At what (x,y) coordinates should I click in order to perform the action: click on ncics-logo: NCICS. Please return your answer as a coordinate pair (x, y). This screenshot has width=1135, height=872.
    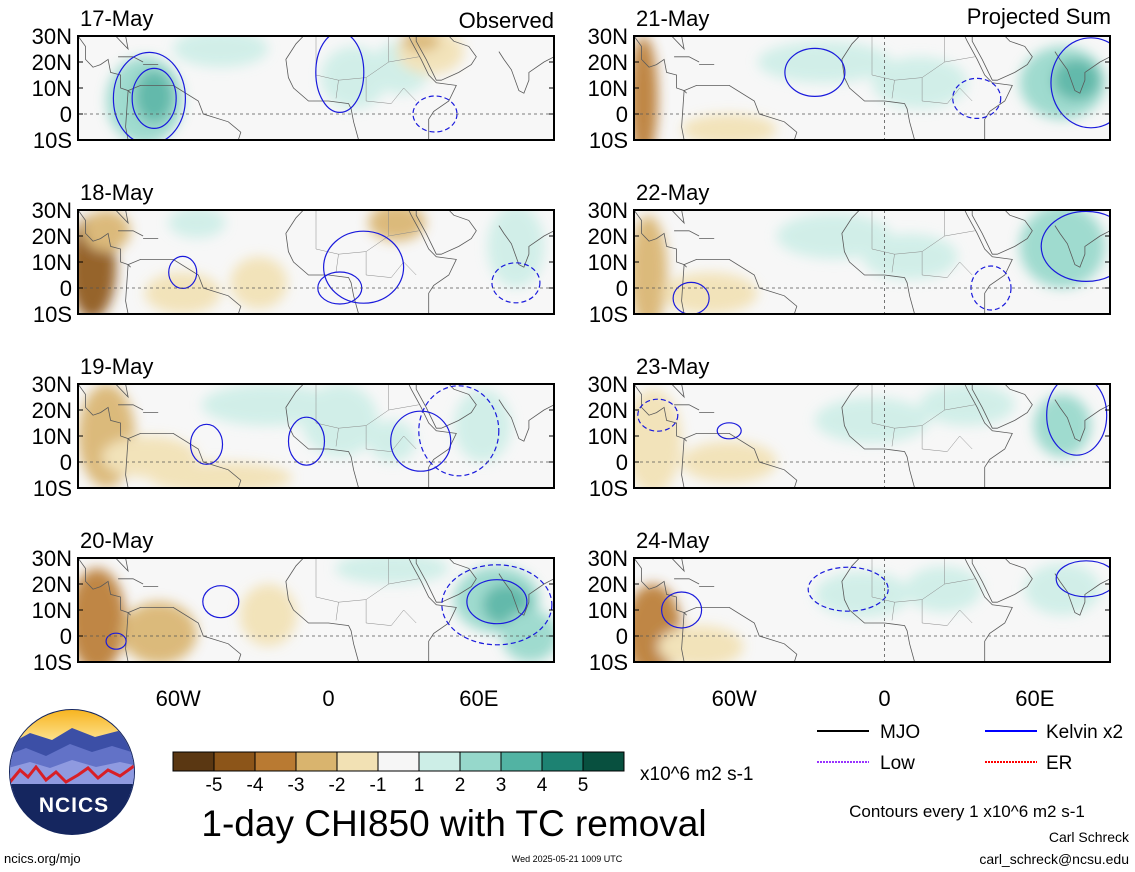
    Looking at the image, I should click on (72, 772).